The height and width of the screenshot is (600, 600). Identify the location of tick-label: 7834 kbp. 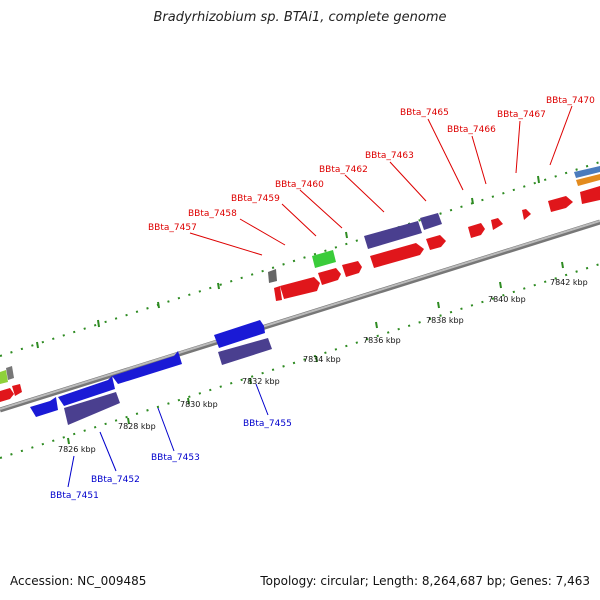
(322, 359).